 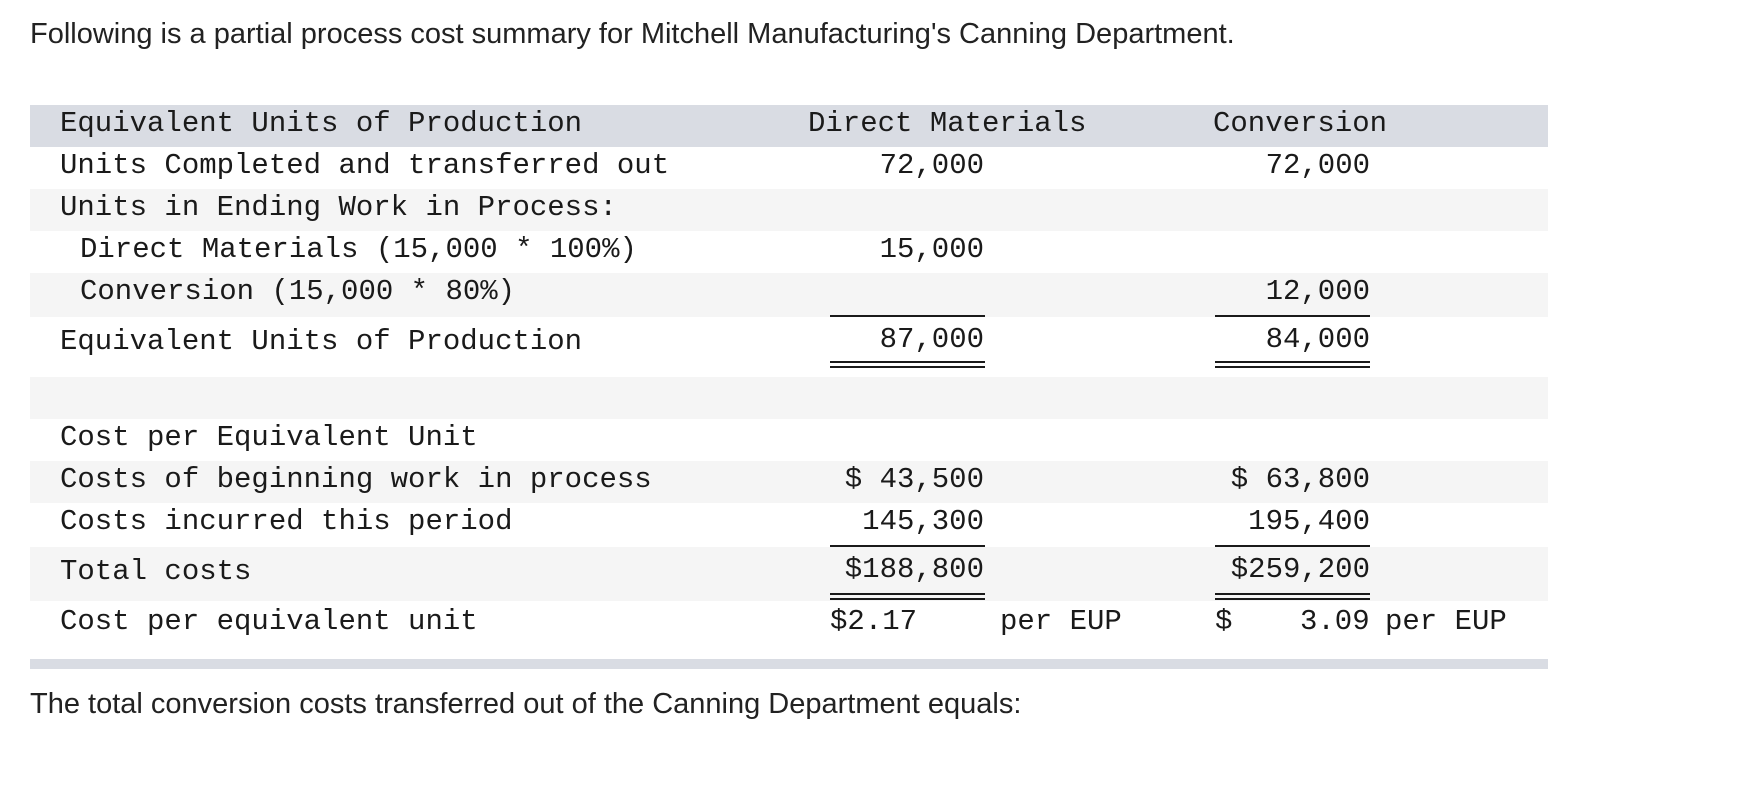 What do you see at coordinates (338, 207) in the screenshot?
I see `row-label: Units in Ending Work in Process:` at bounding box center [338, 207].